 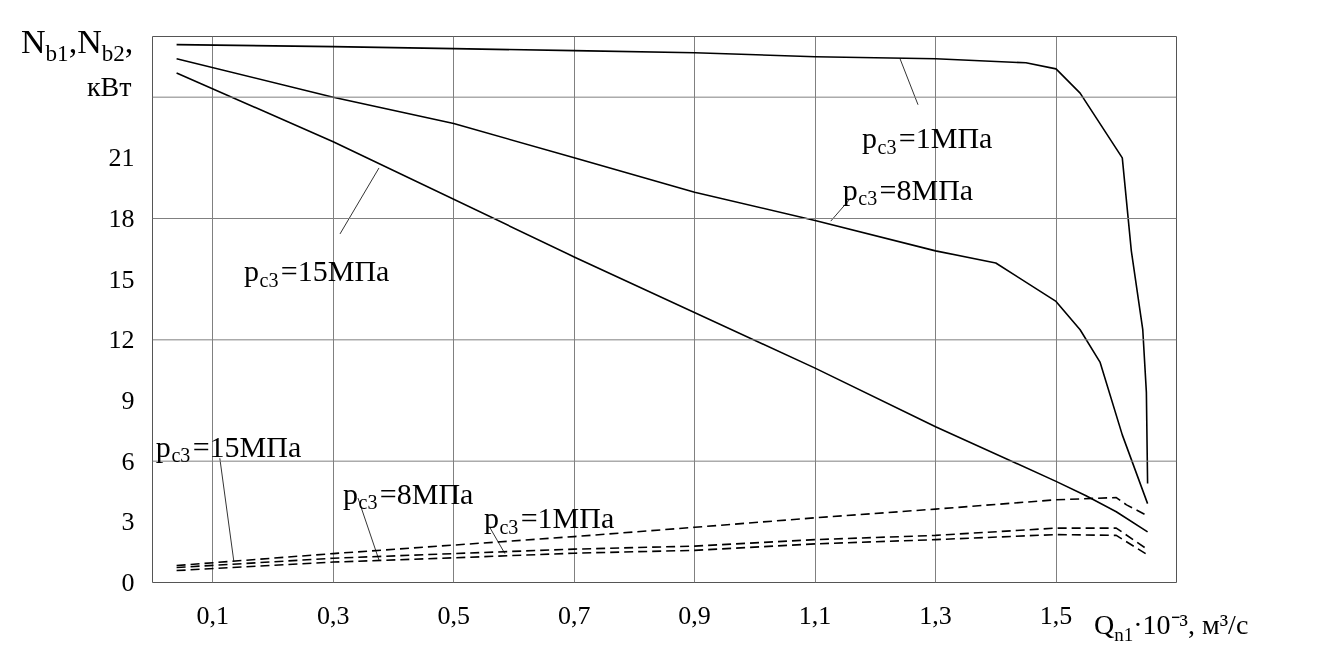 I want to click on y-tick-label: 15, so click(x=121, y=279).